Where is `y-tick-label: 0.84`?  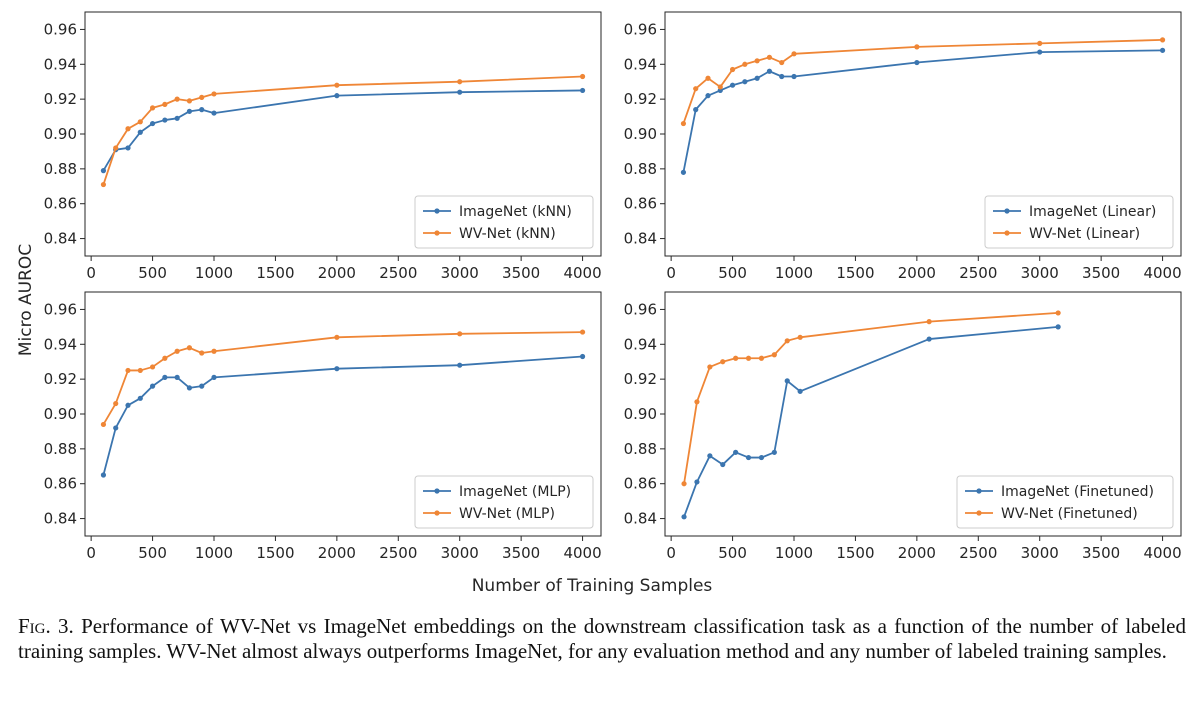
y-tick-label: 0.84 is located at coordinates (60, 519).